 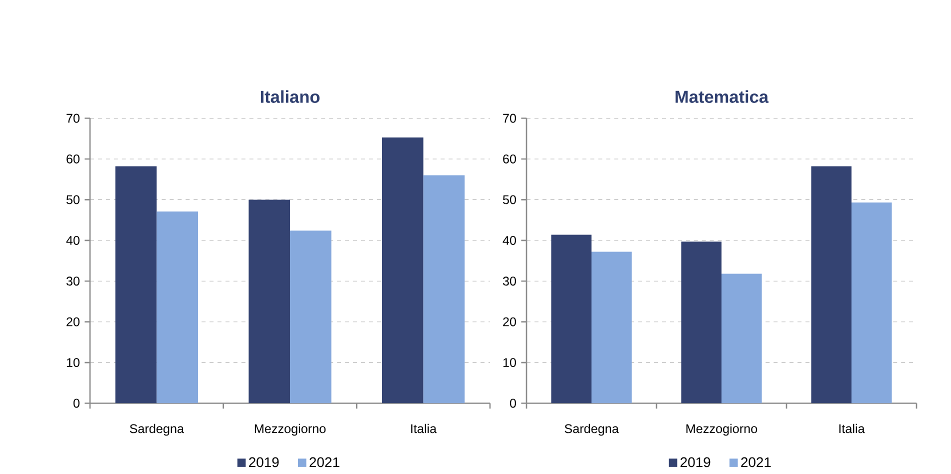 What do you see at coordinates (290, 96) in the screenshot?
I see `chart-title: Italiano` at bounding box center [290, 96].